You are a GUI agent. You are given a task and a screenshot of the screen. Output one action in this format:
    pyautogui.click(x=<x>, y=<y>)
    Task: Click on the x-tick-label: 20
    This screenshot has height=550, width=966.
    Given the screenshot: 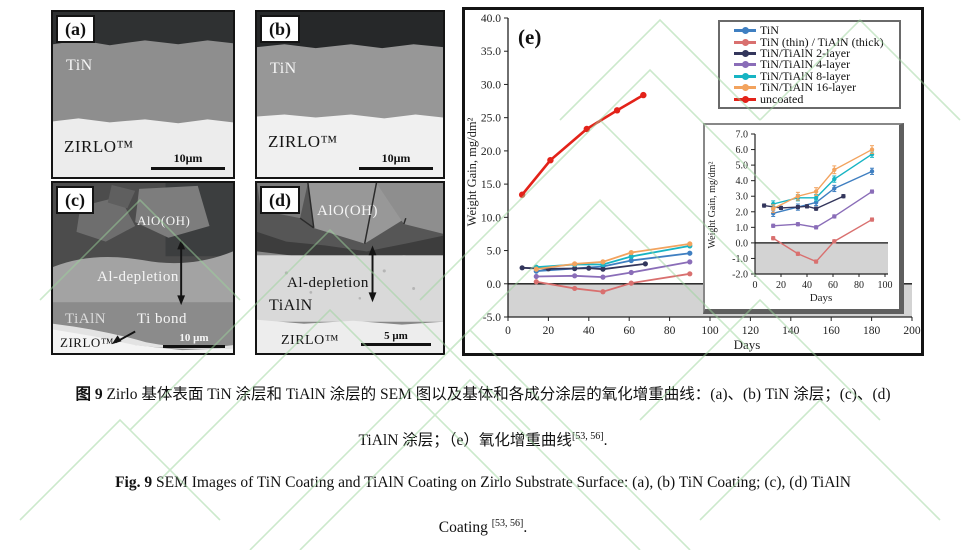 What is the action you would take?
    pyautogui.click(x=549, y=331)
    